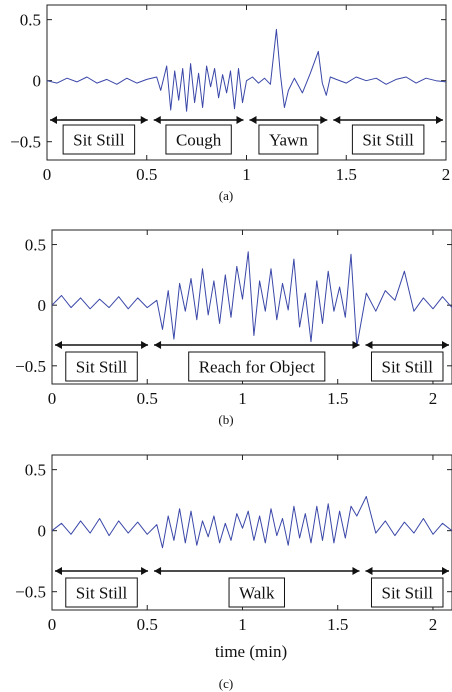 This screenshot has height=692, width=452. What do you see at coordinates (226, 683) in the screenshot?
I see `panel-caption: (c)` at bounding box center [226, 683].